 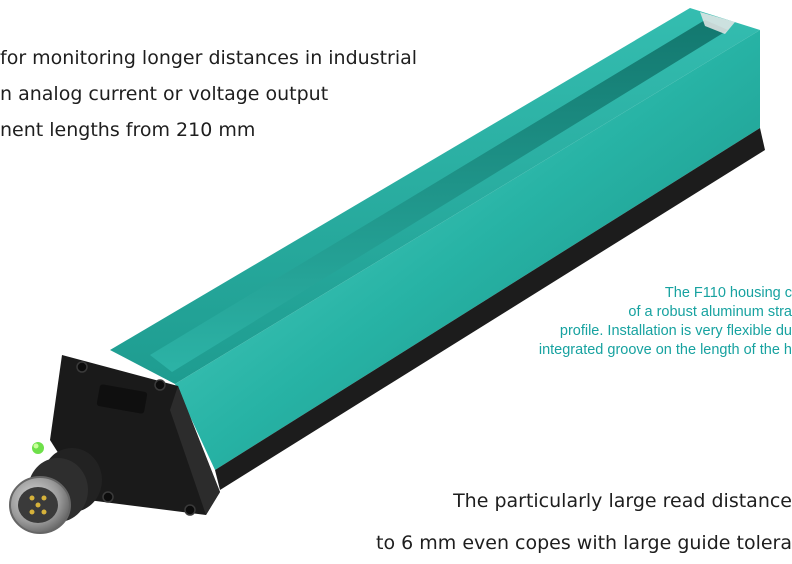 What do you see at coordinates (717, 23) in the screenshot?
I see `housing-far-end` at bounding box center [717, 23].